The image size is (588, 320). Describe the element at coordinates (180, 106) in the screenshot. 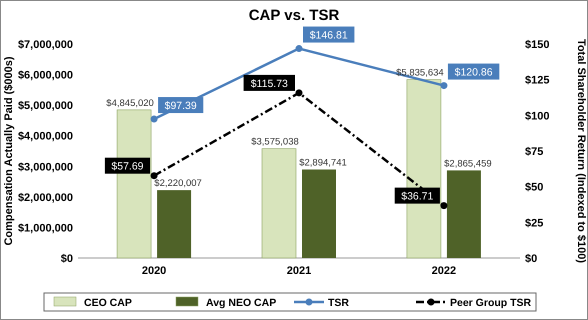

I see `data-label: $97.39` at that location.